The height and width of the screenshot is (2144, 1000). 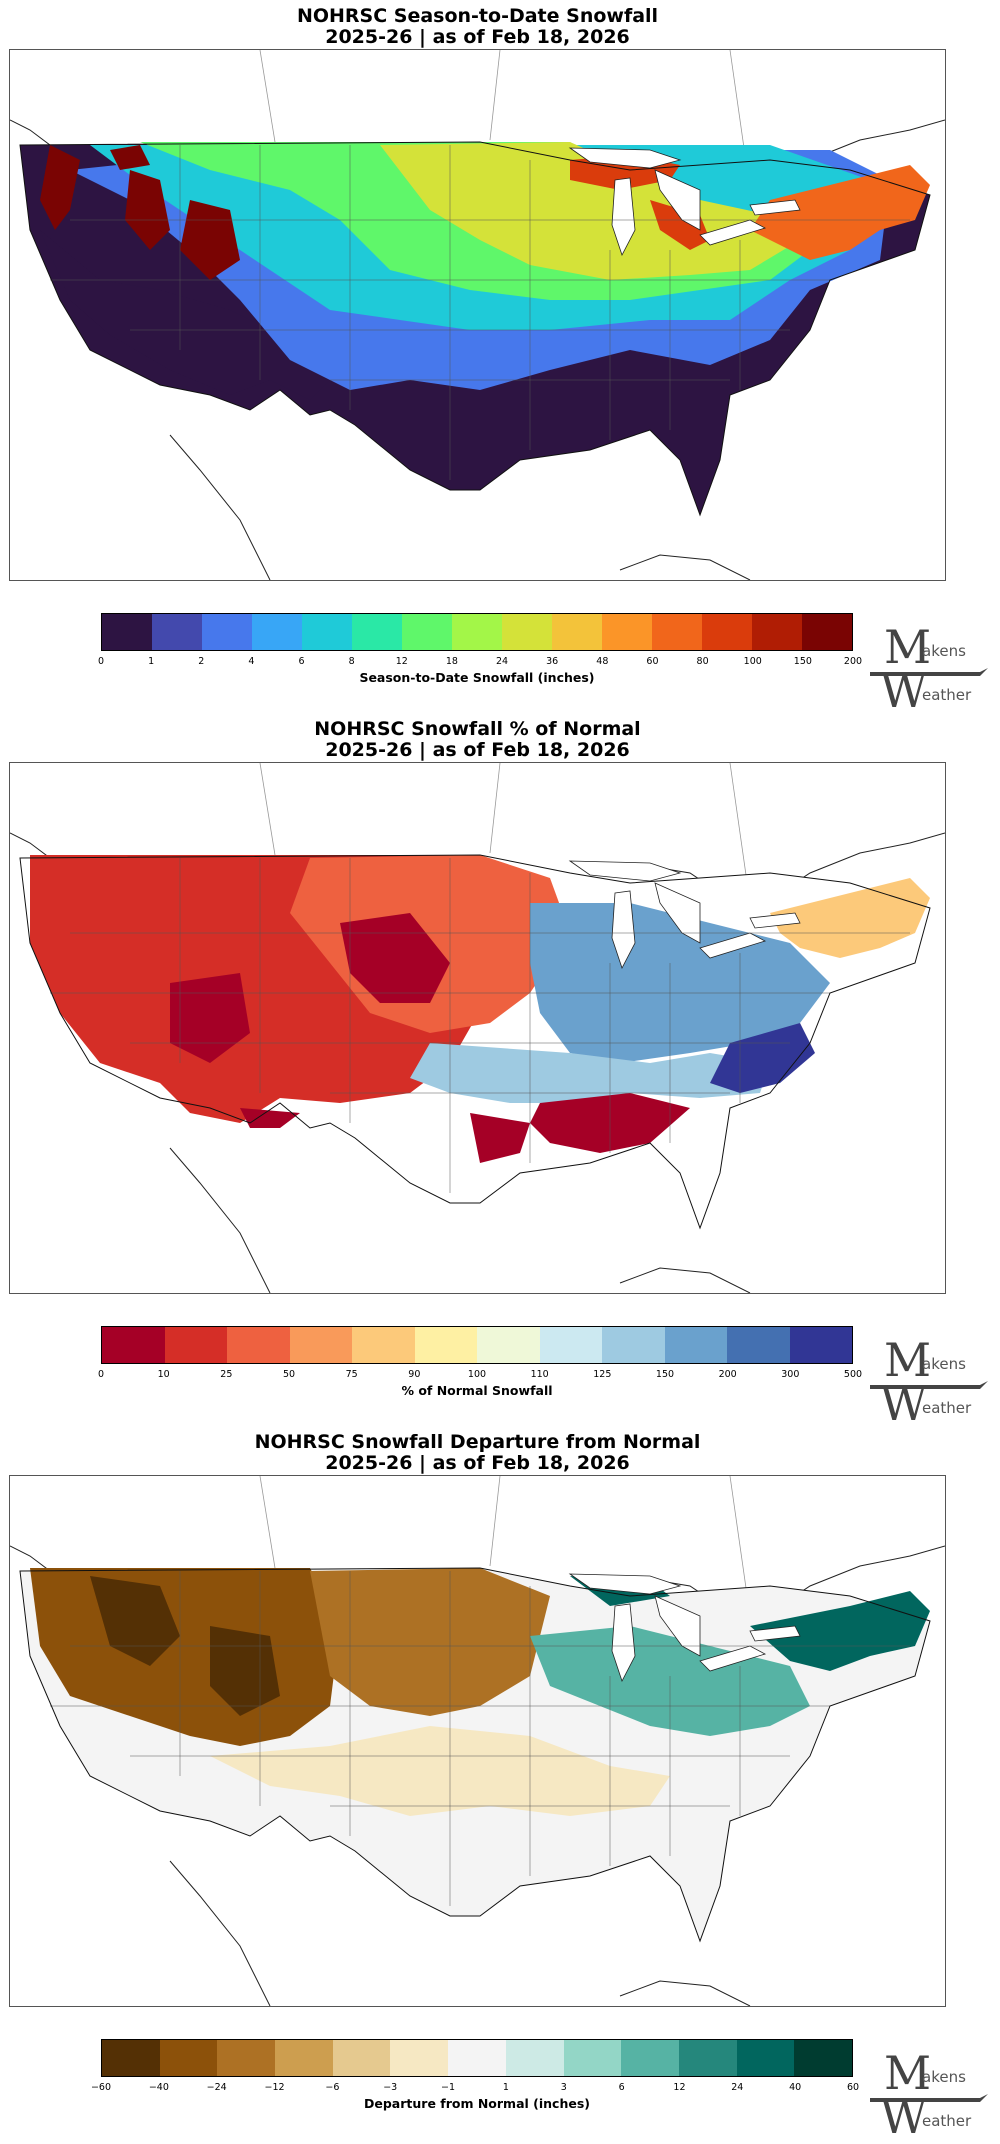 What do you see at coordinates (477, 1390) in the screenshot?
I see `colorbar-label: % of Normal Snowfall` at bounding box center [477, 1390].